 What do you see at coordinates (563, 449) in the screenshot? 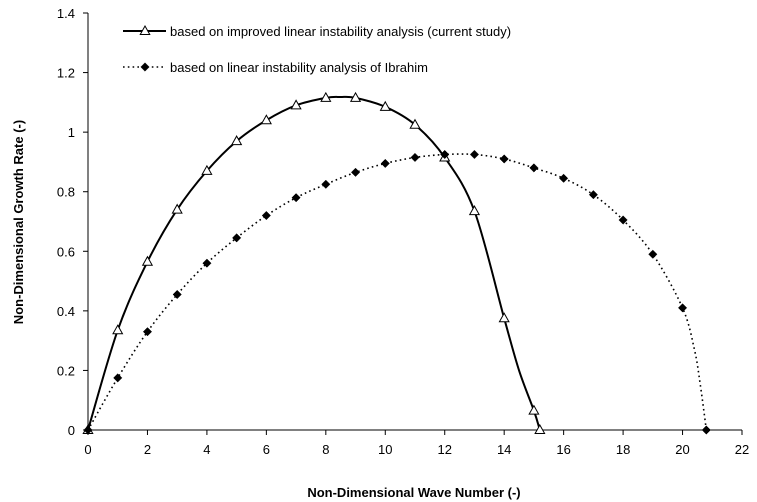
I see `x-tick-label: 16` at bounding box center [563, 449].